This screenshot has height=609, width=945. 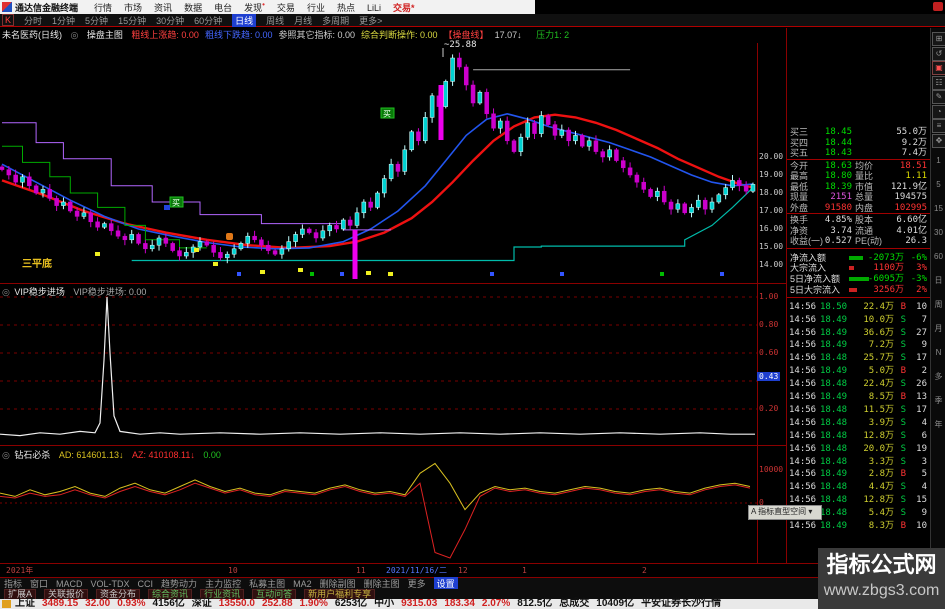 I want to click on status-item: 平安证券长沙行情, so click(x=681, y=603).